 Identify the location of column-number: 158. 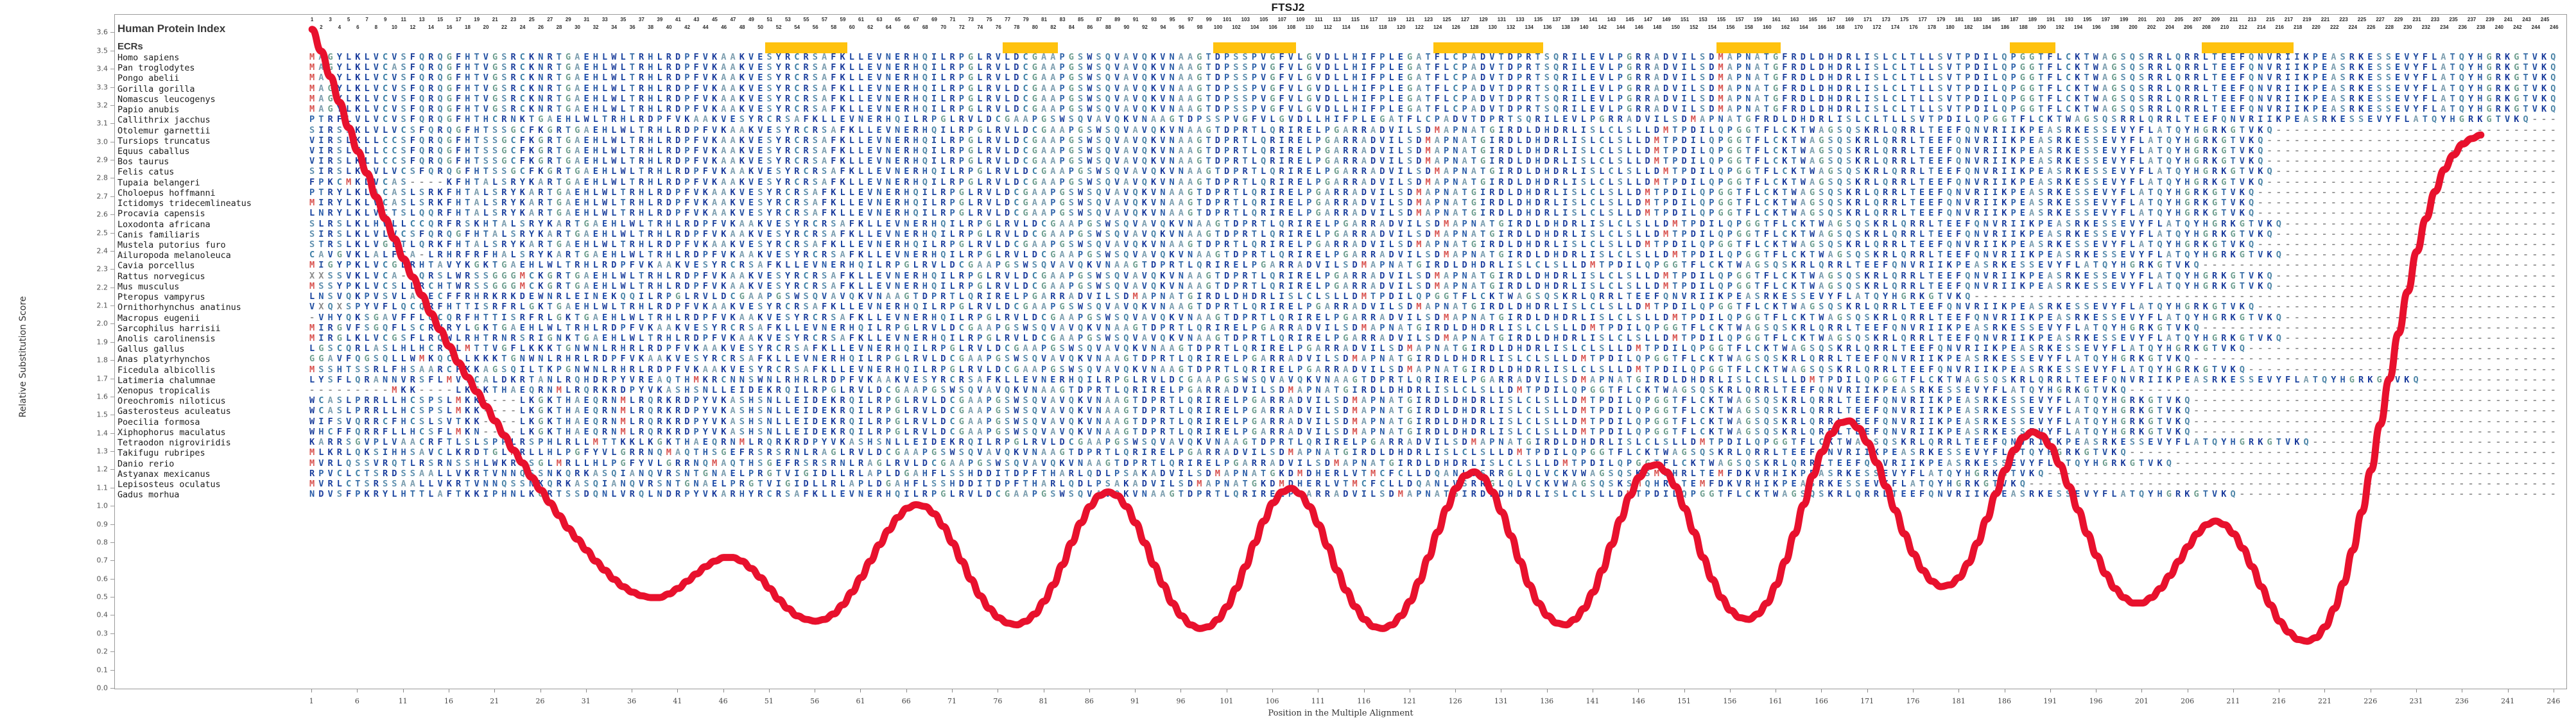
(1749, 27).